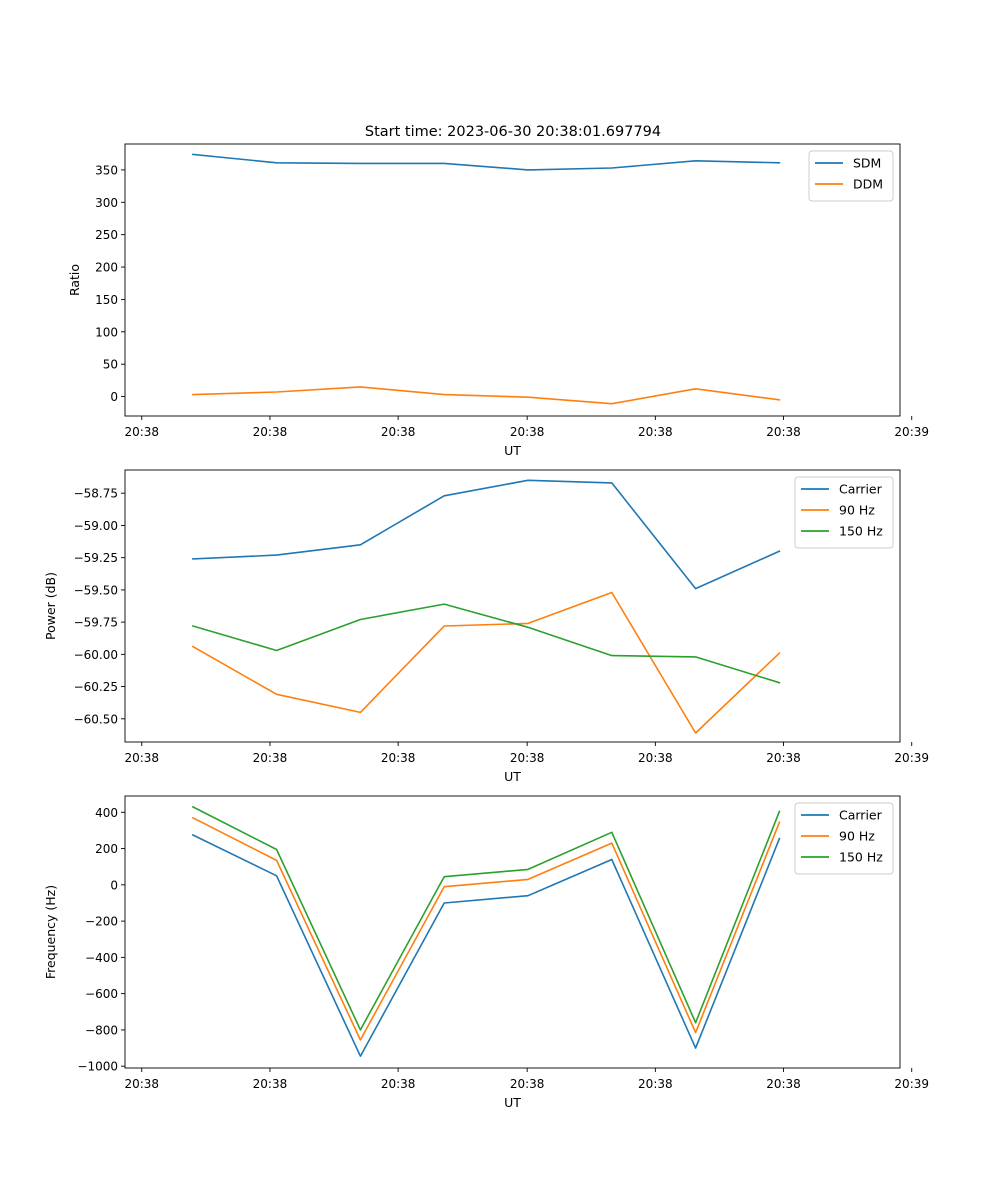 The width and height of the screenshot is (1000, 1200). I want to click on y-tick-label: 400, so click(106, 813).